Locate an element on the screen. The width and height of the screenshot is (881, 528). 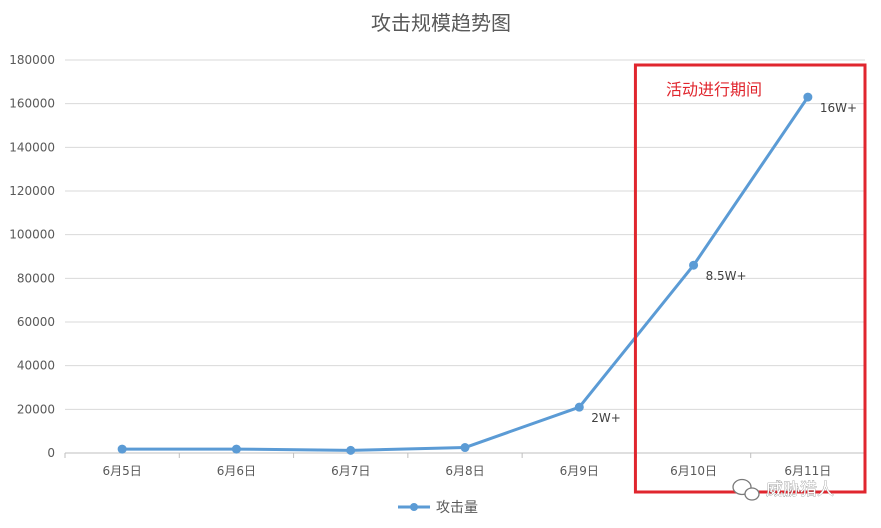
y-tick-label: 180000 is located at coordinates (32, 60).